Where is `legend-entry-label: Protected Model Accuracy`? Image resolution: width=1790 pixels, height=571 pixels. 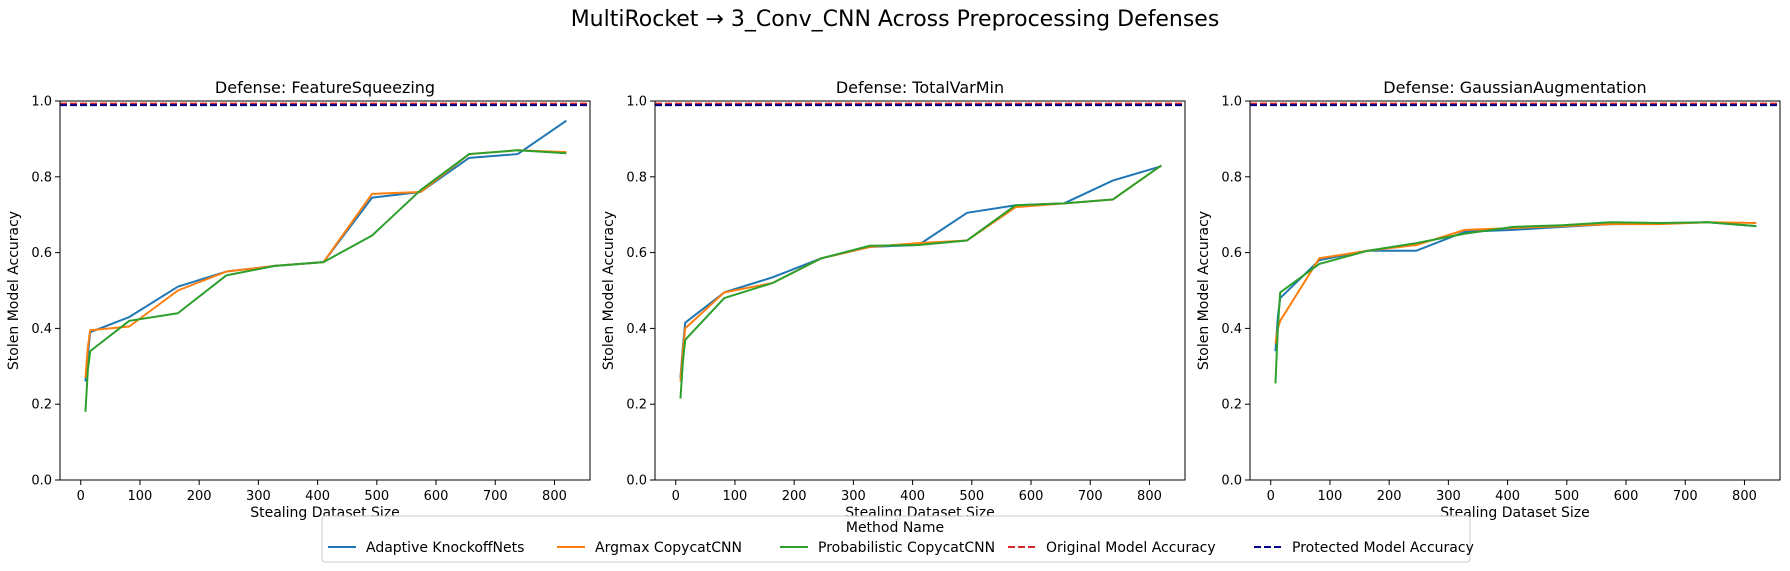 legend-entry-label: Protected Model Accuracy is located at coordinates (1383, 548).